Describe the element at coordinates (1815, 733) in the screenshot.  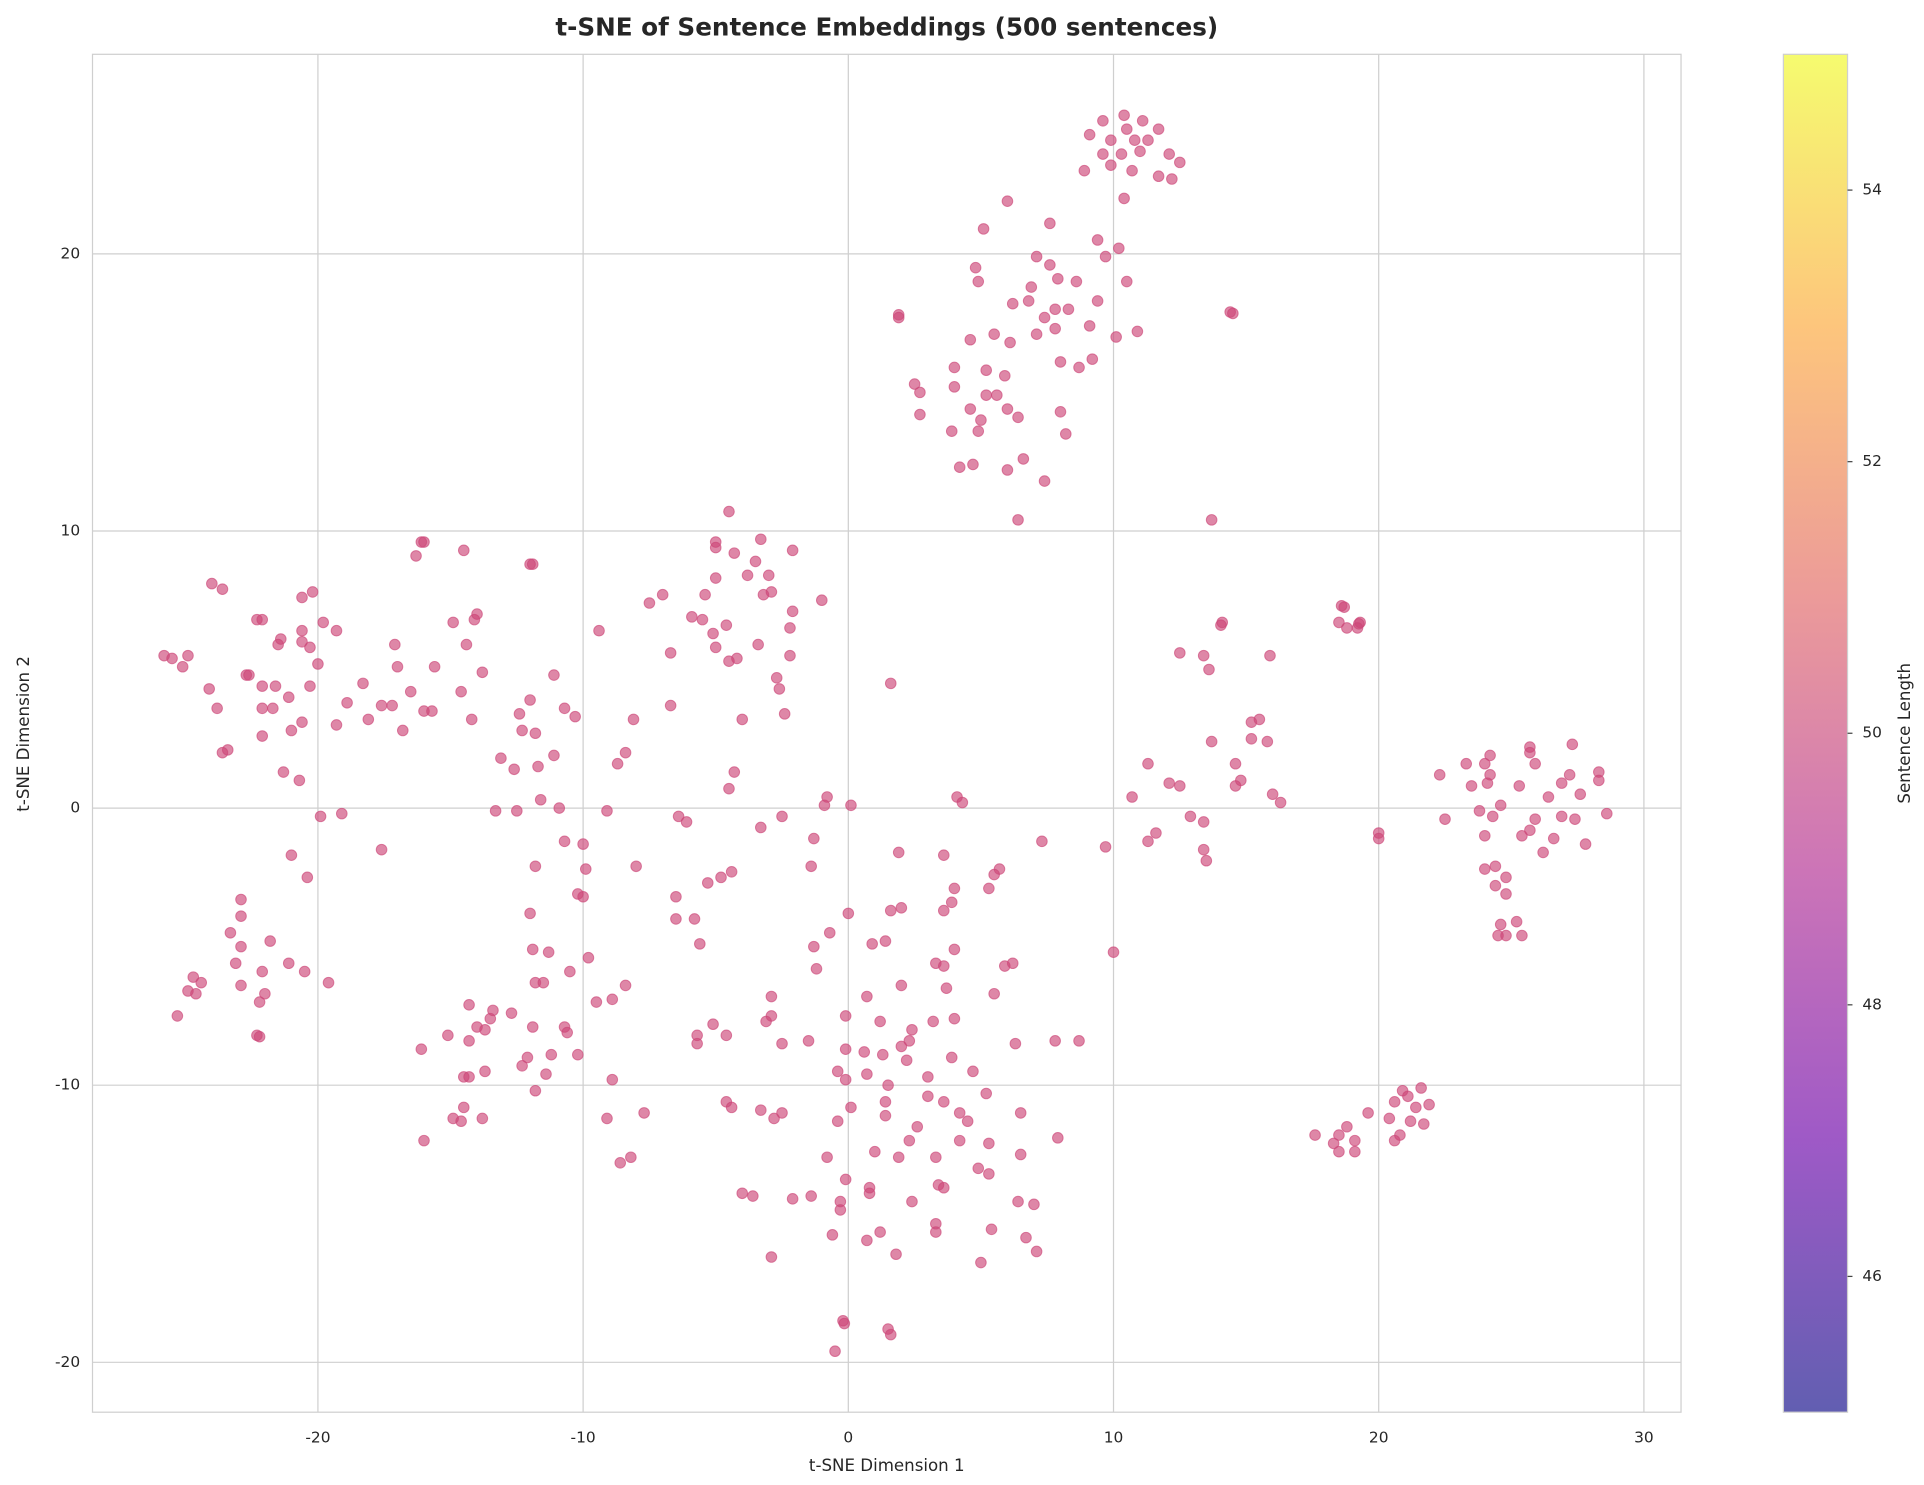
I see `colorbar` at that location.